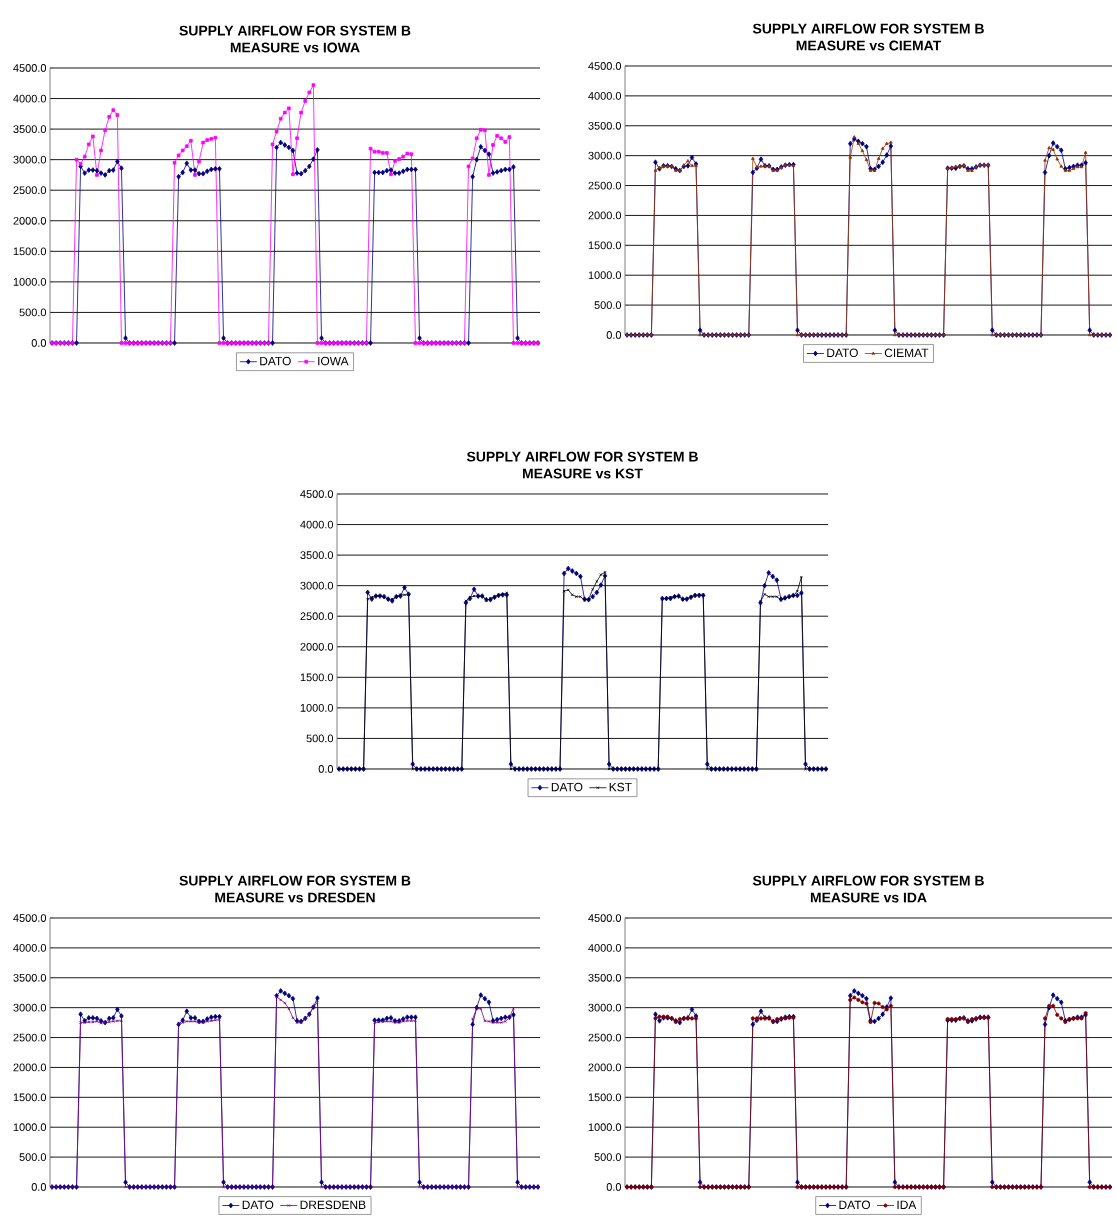 Image resolution: width=1117 pixels, height=1226 pixels. Describe the element at coordinates (295, 897) in the screenshot. I see `chart-subtitle: MEASURE vs DRESDEN` at that location.